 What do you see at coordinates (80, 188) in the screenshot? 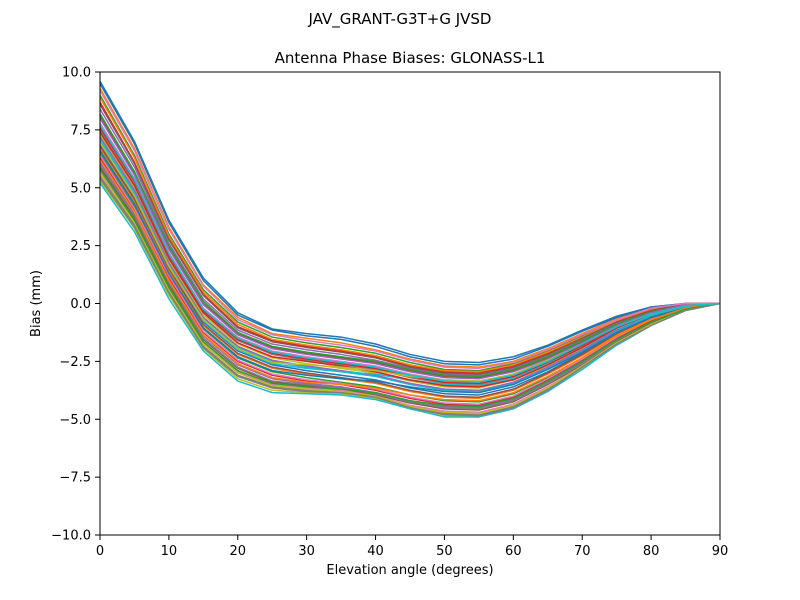
I see `y-tick-label: 5.0` at bounding box center [80, 188].